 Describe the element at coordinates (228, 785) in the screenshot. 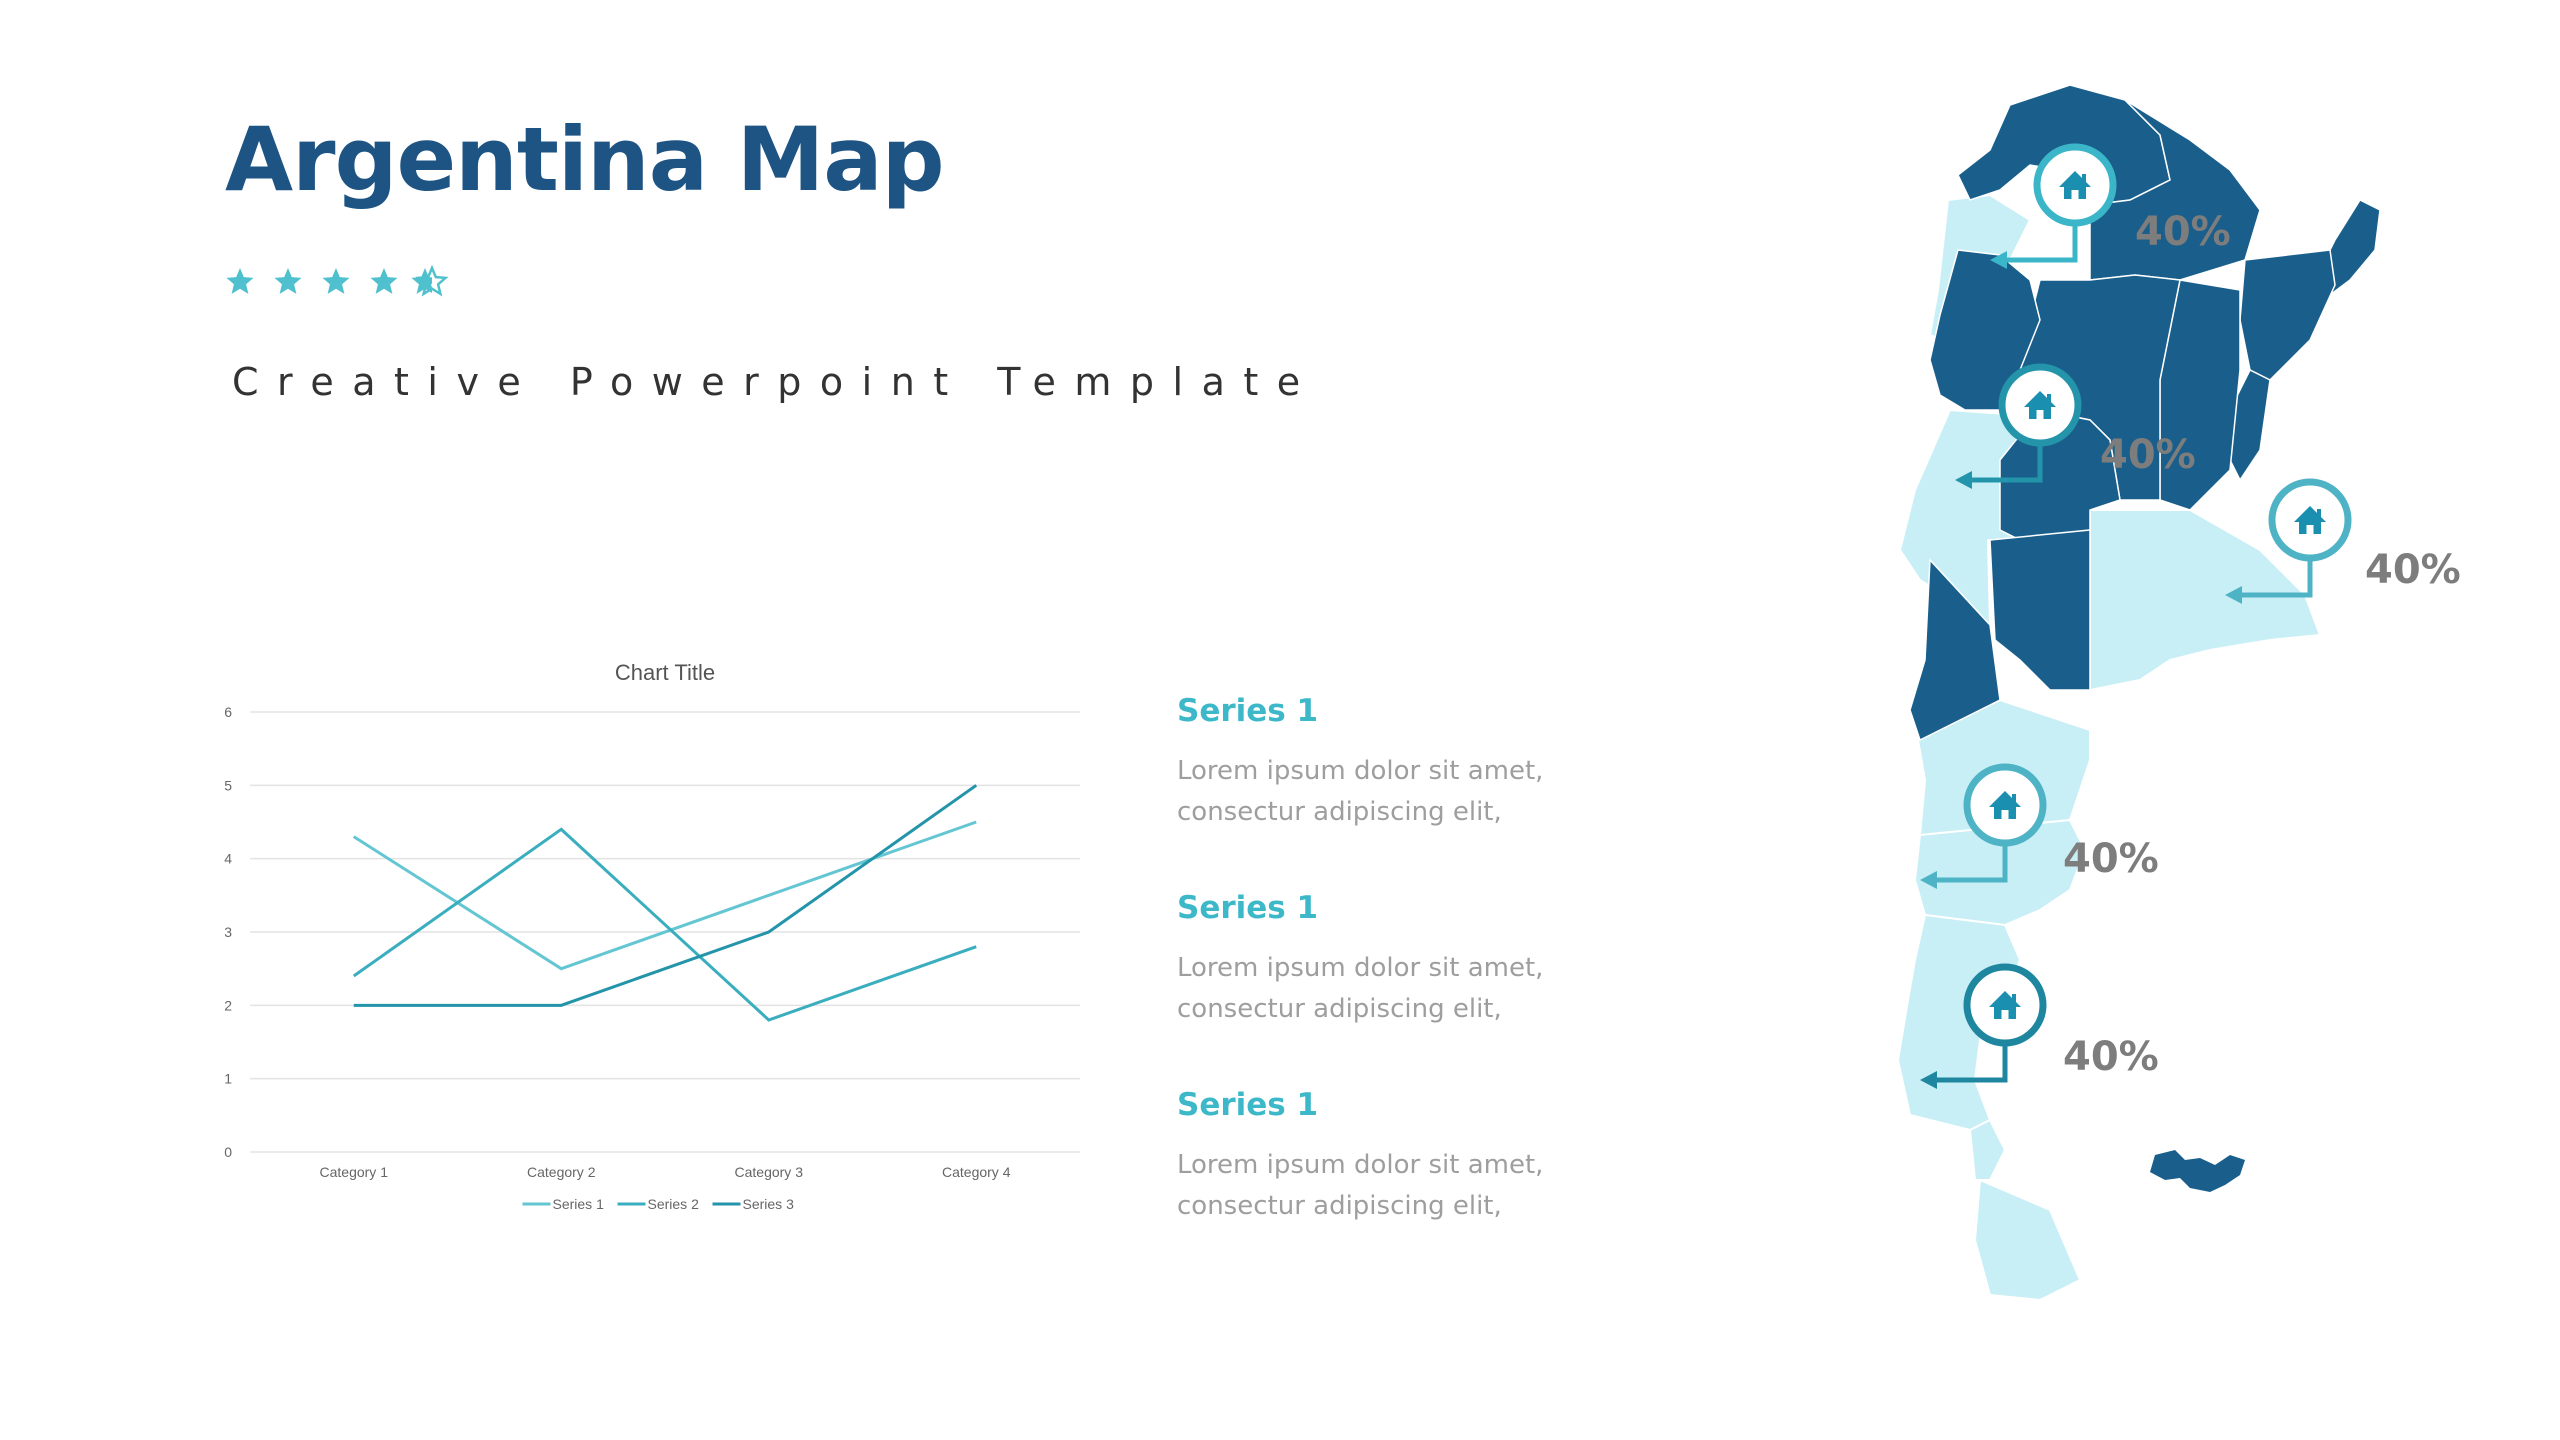

I see `y-tick-label: 5` at that location.